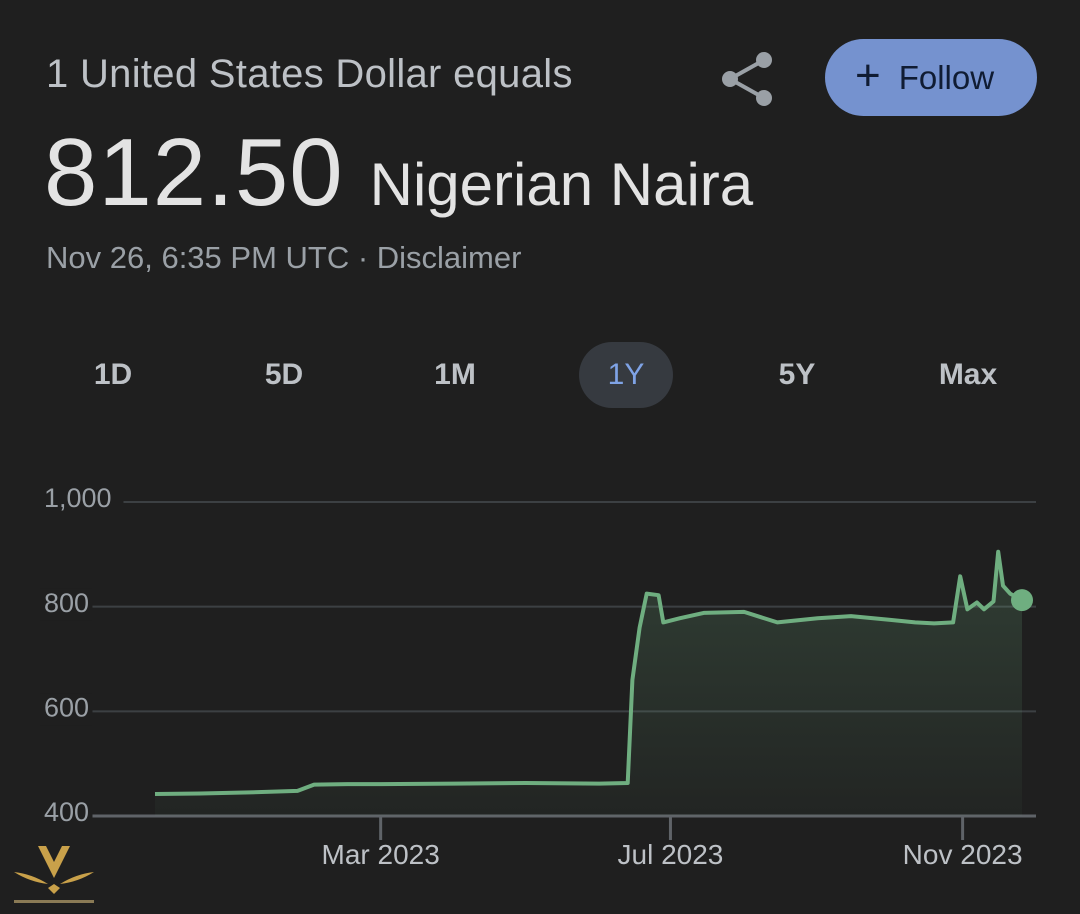  Describe the element at coordinates (1022, 600) in the screenshot. I see `chart-current-point` at that location.